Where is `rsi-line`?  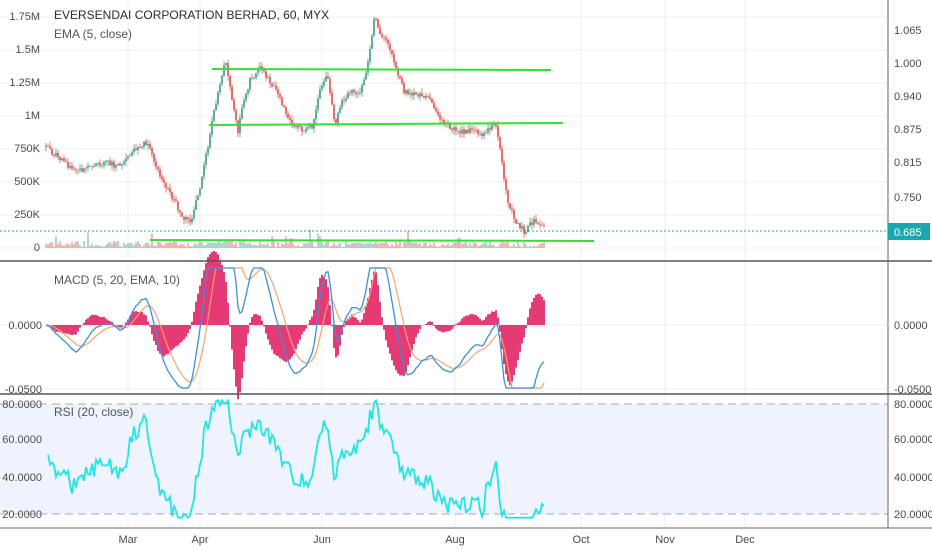 rsi-line is located at coordinates (296, 459).